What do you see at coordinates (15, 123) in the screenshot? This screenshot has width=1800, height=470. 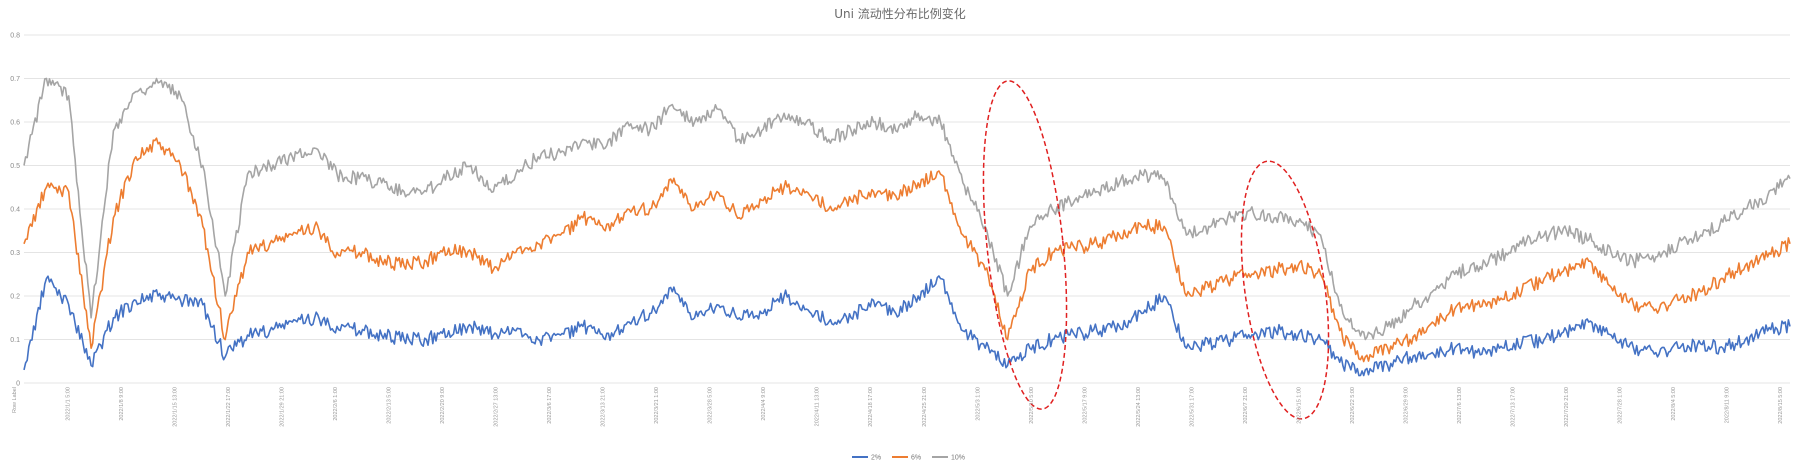 I see `y-tick-label: 0.6` at bounding box center [15, 123].